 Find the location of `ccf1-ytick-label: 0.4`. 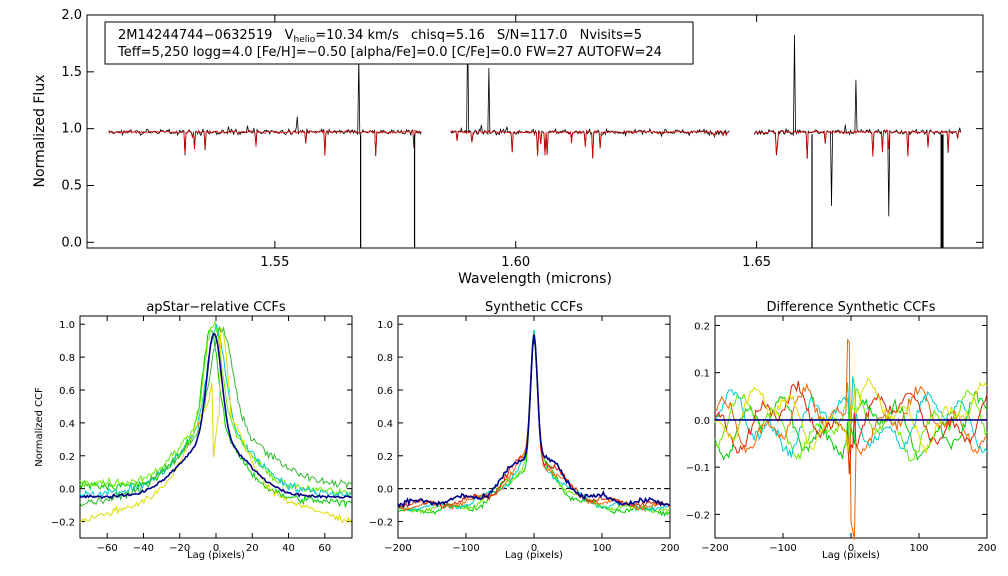

ccf1-ytick-label: 0.4 is located at coordinates (67, 424).